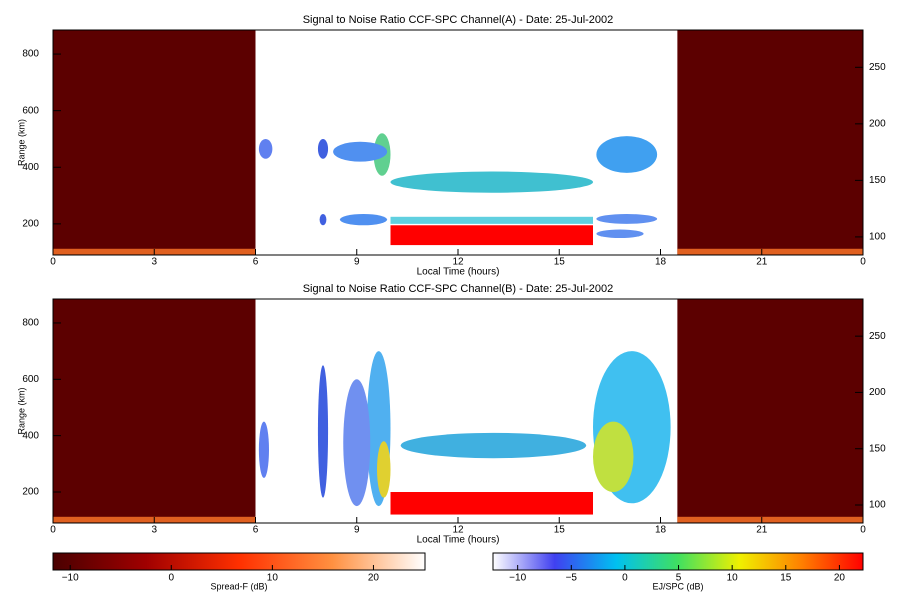  Describe the element at coordinates (786, 578) in the screenshot. I see `colorbar-tick-label: 15` at that location.